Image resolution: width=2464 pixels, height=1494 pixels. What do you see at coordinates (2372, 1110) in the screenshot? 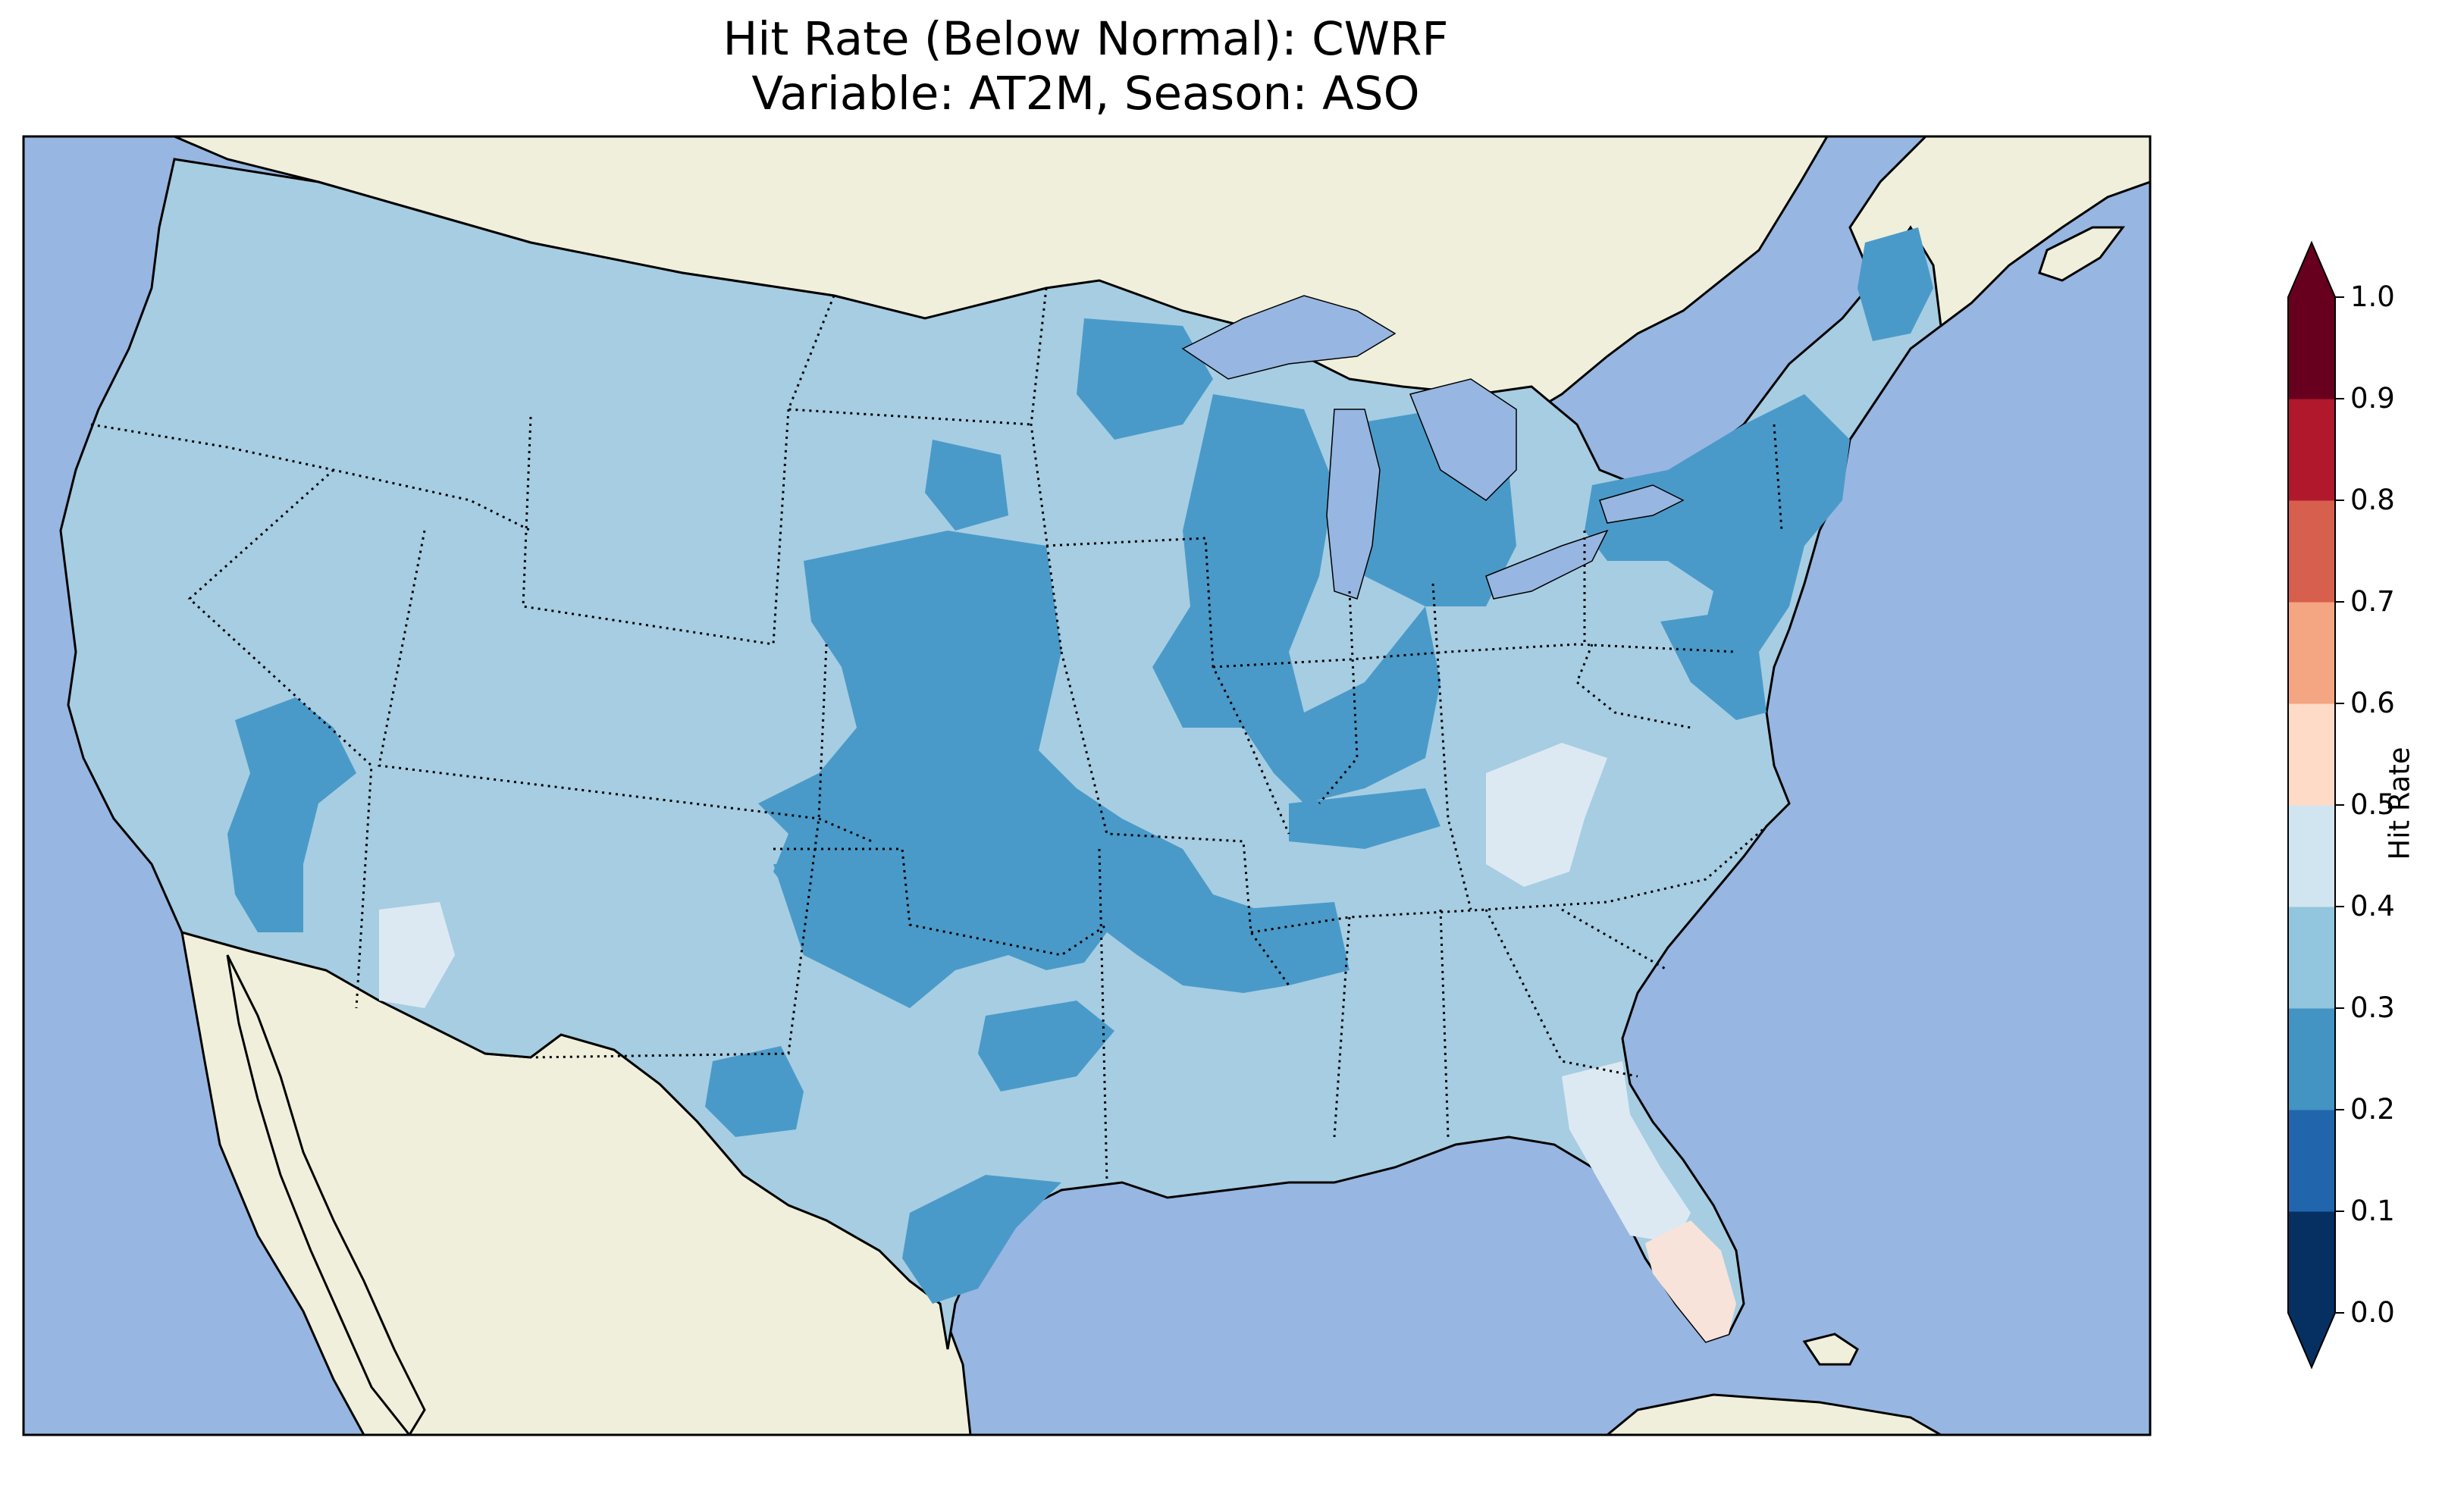
I see `colorbar-tick-label: 0.2` at bounding box center [2372, 1110].